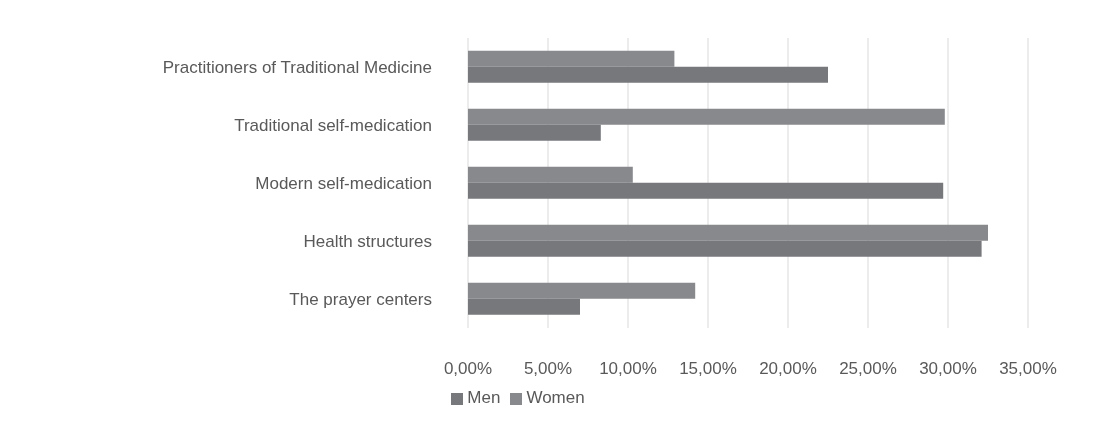 The height and width of the screenshot is (427, 1096). What do you see at coordinates (343, 184) in the screenshot?
I see `y-tick-label: Modern self-medication` at bounding box center [343, 184].